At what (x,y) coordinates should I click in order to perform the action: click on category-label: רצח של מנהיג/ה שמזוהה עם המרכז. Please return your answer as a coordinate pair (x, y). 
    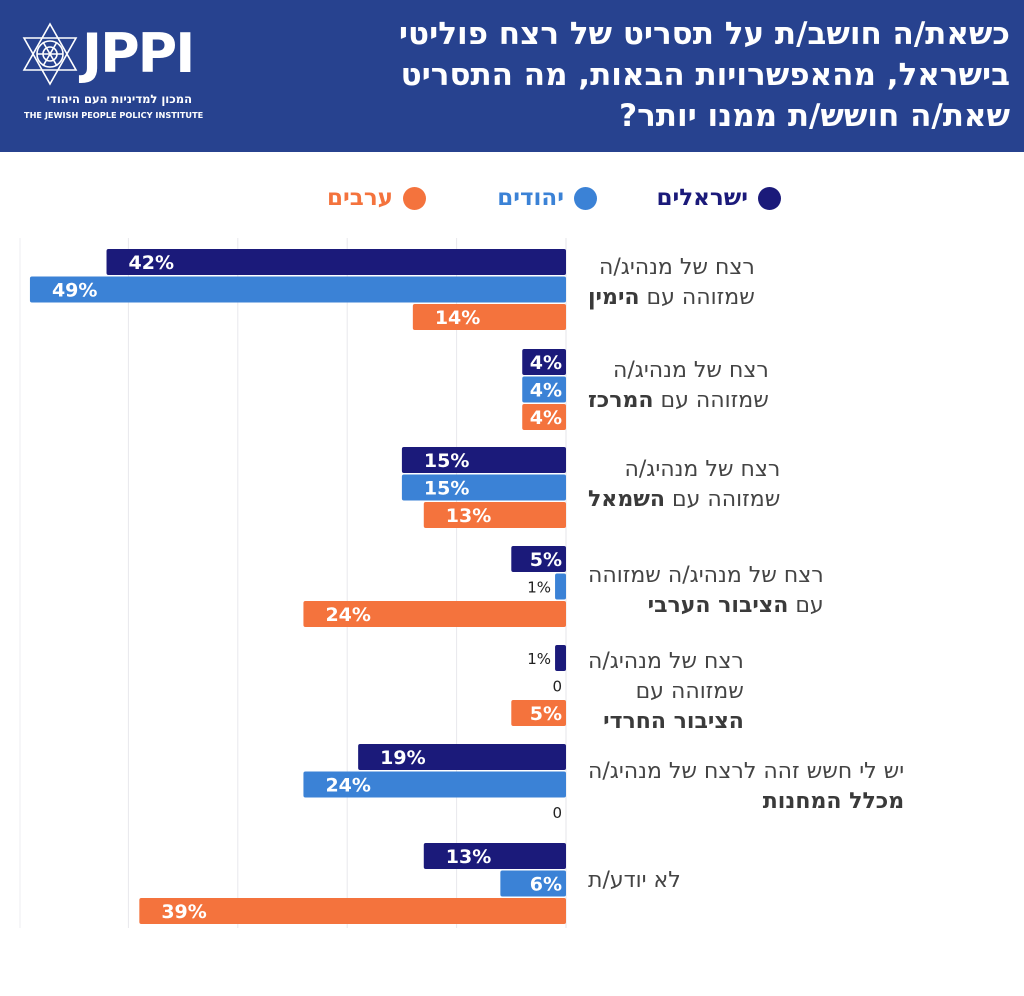
    Looking at the image, I should click on (678, 386).